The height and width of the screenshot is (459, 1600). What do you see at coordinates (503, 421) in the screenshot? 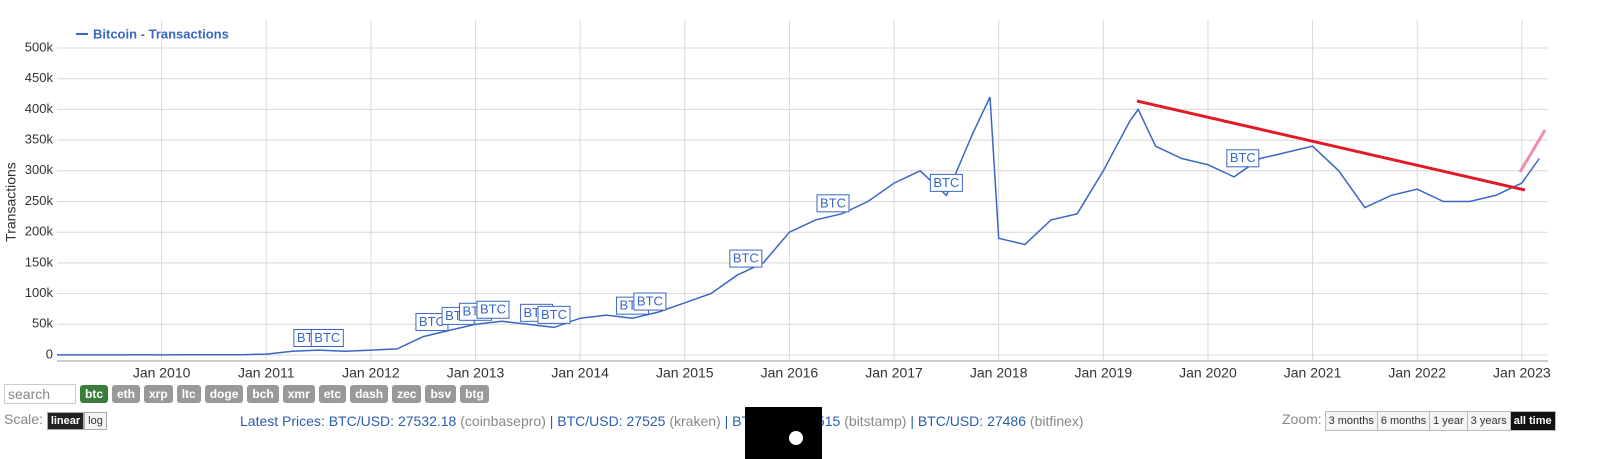
I see `price-exchange: (coinbasepro)` at bounding box center [503, 421].